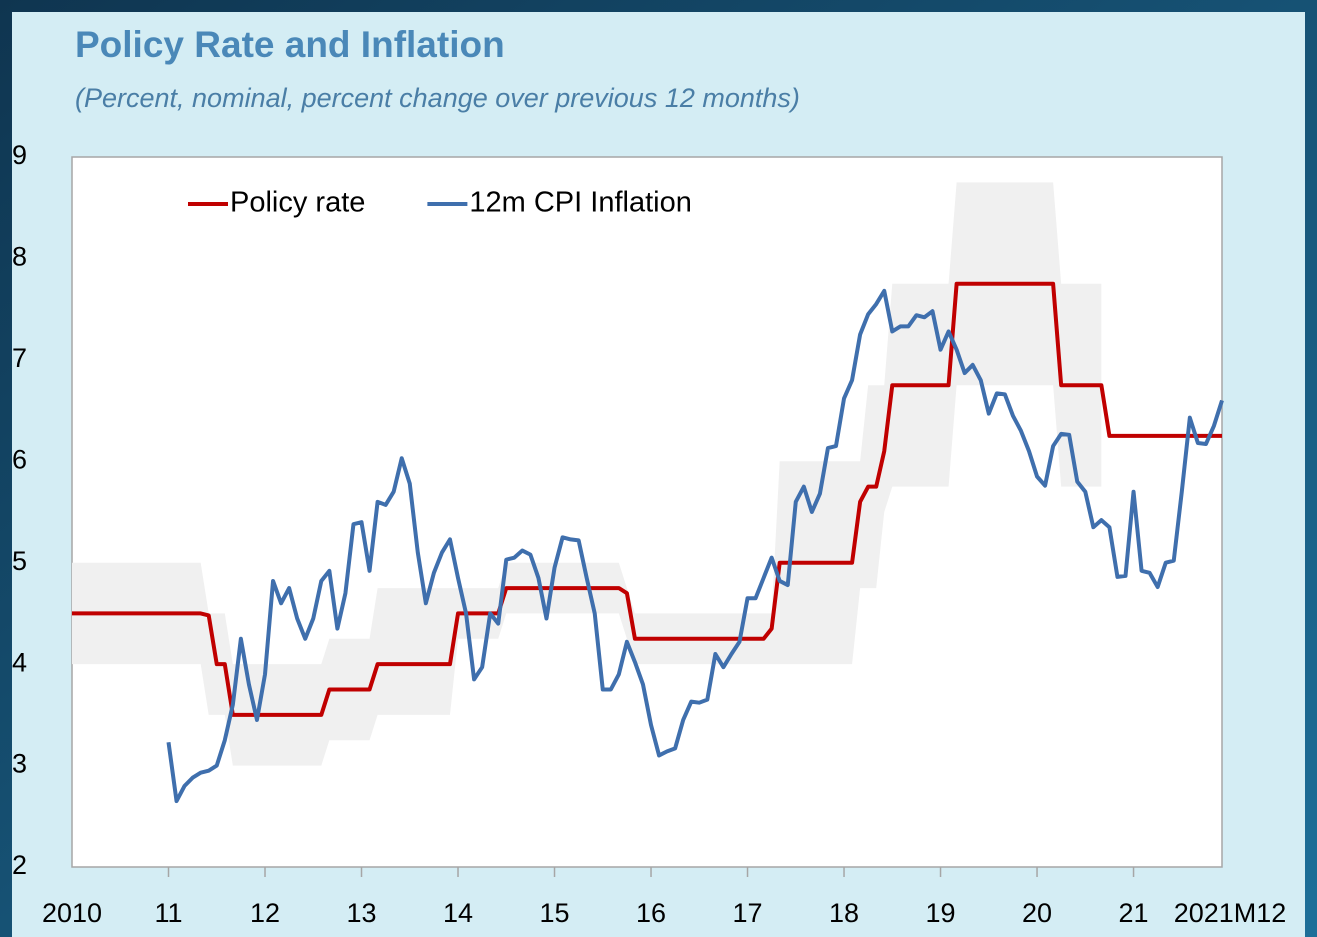 The image size is (1317, 937). What do you see at coordinates (458, 913) in the screenshot?
I see `x-tick-label: 14` at bounding box center [458, 913].